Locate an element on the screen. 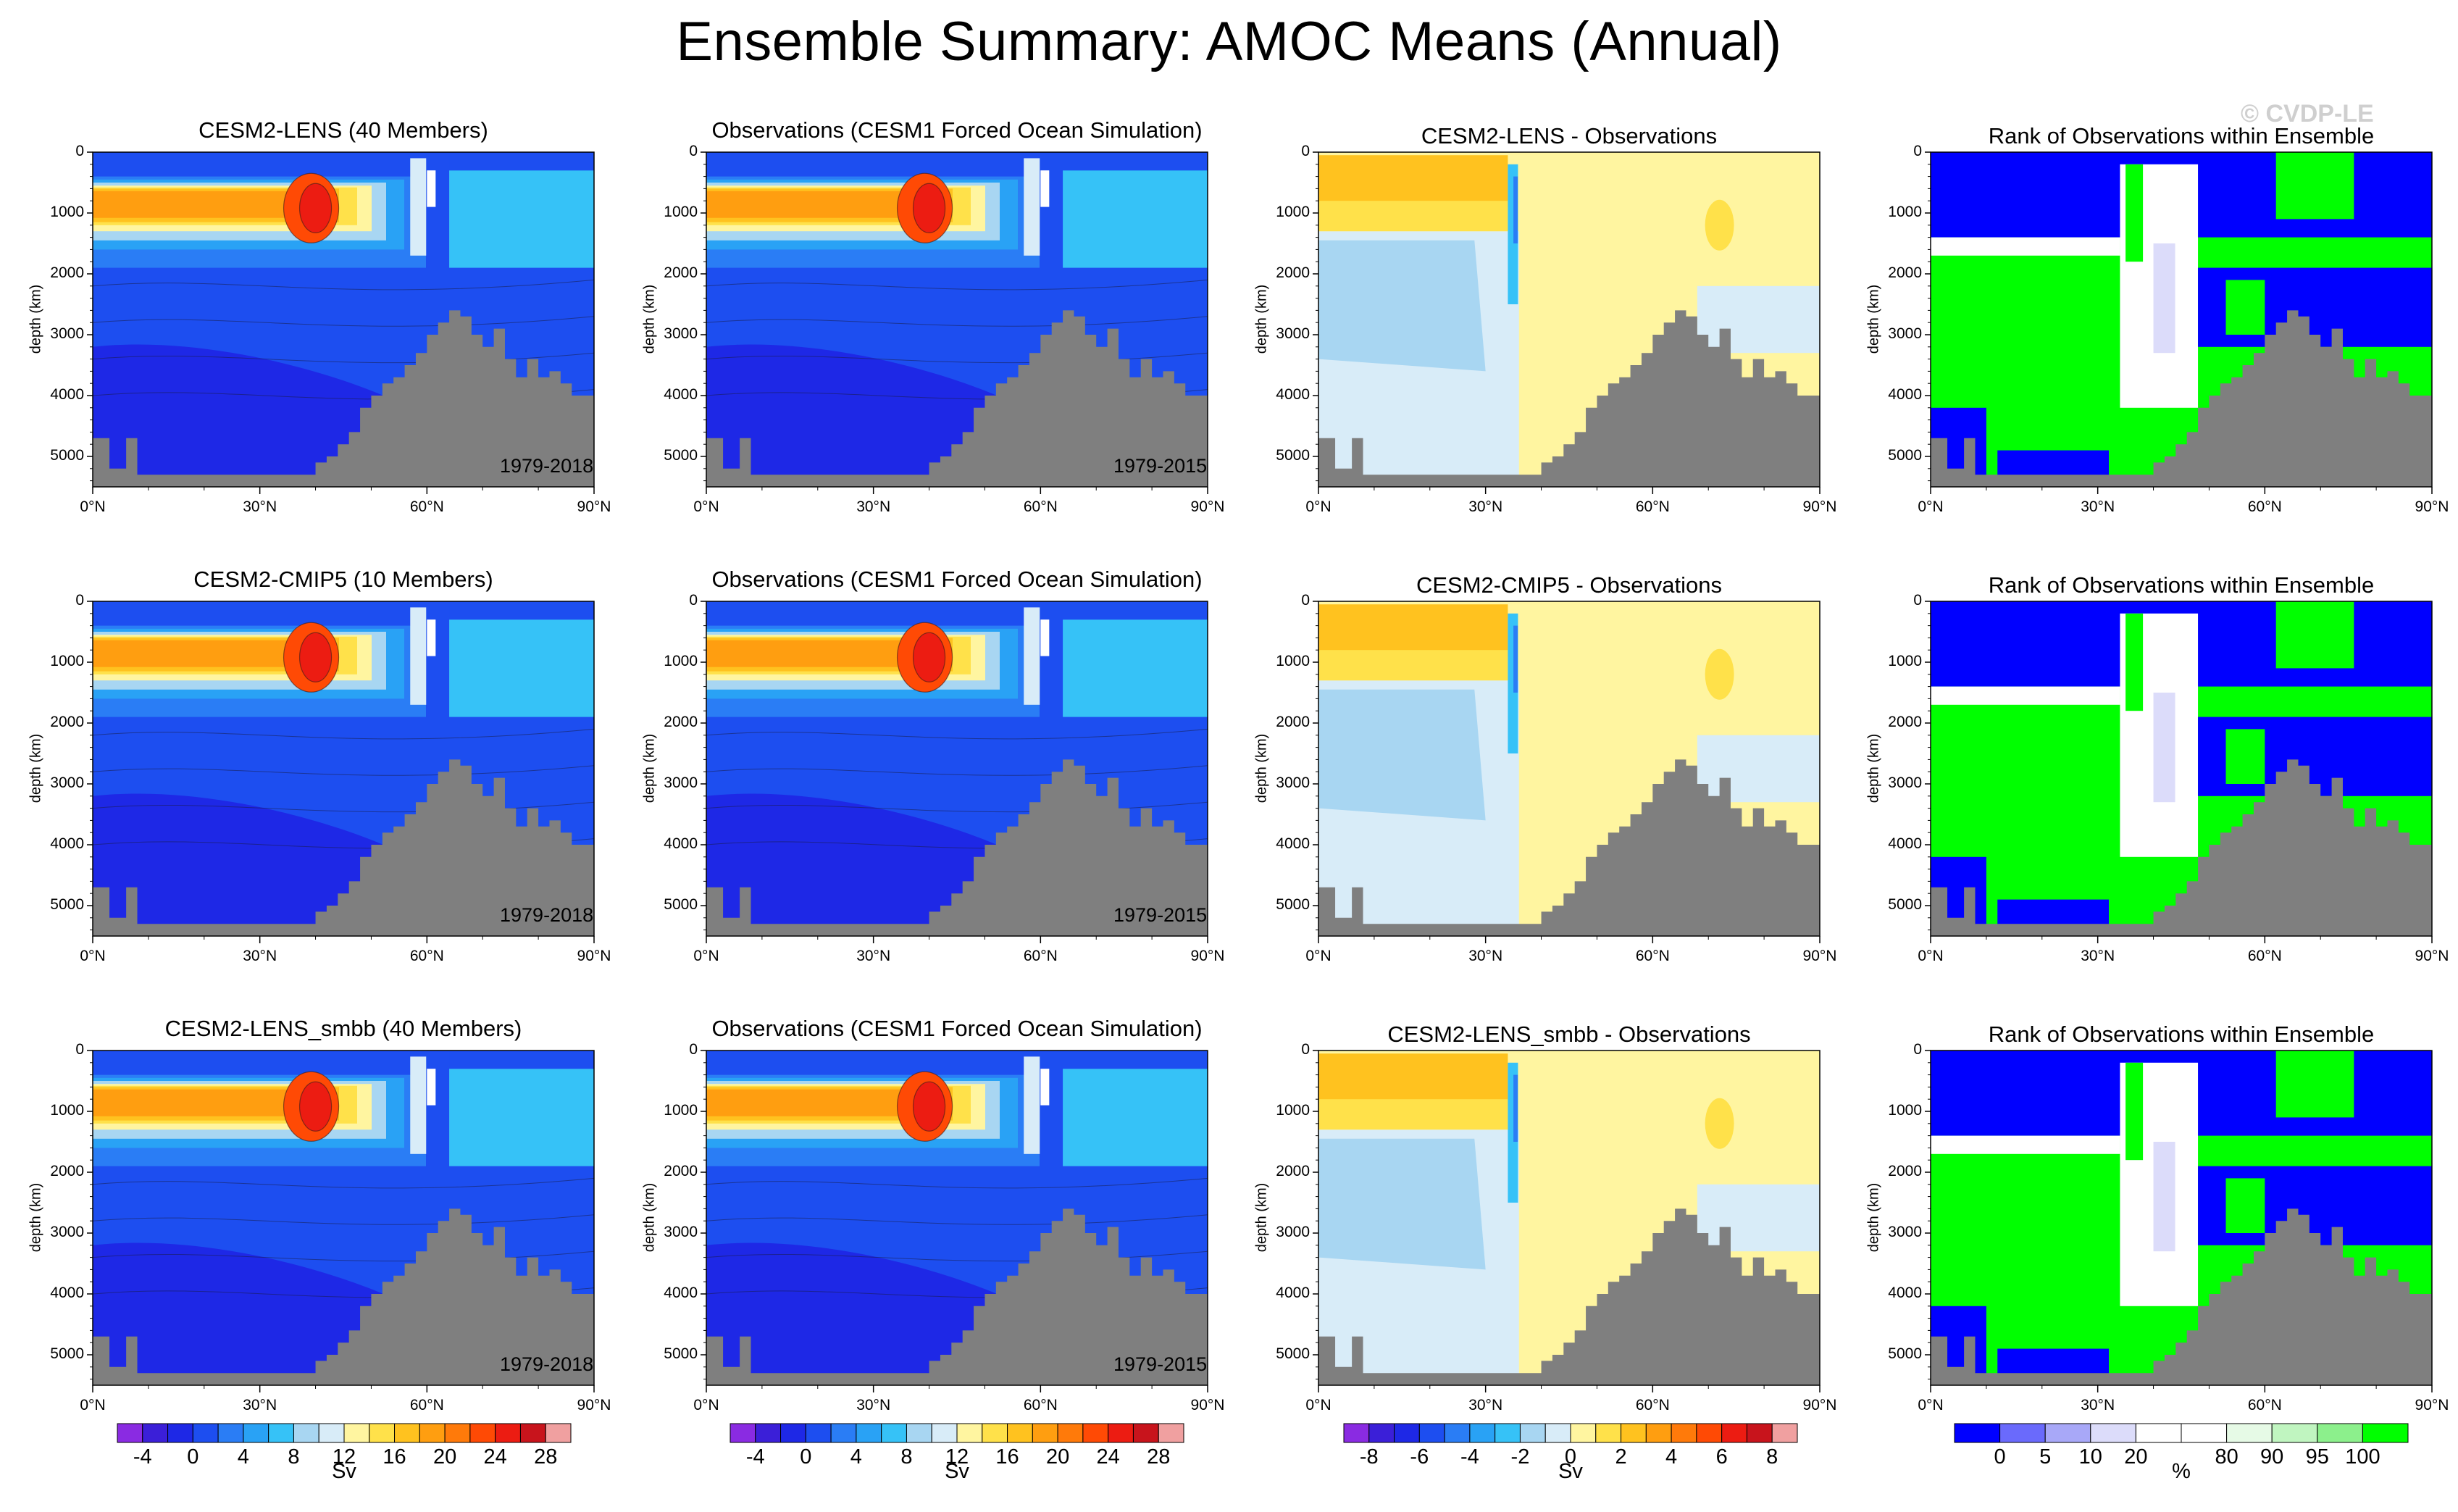 The width and height of the screenshot is (2458, 1512). diff-north is located at coordinates (1758, 319).